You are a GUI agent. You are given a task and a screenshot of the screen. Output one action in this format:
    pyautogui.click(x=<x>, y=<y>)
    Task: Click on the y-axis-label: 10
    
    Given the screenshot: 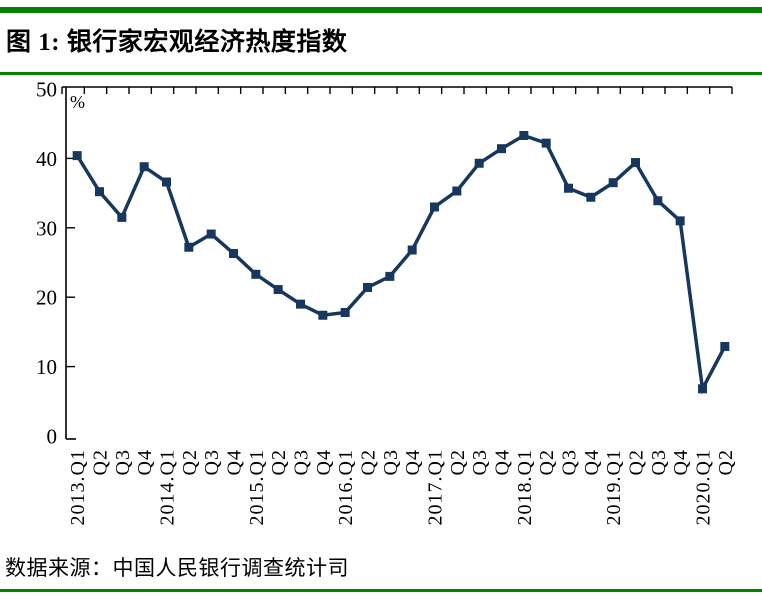 What is the action you would take?
    pyautogui.click(x=46, y=367)
    